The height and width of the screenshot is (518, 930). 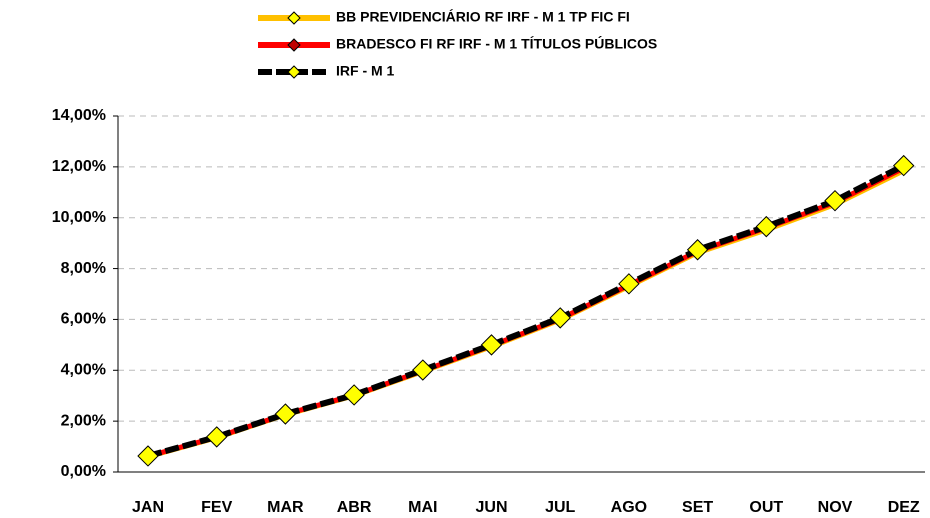 I want to click on y-tick-label: 2,00%, so click(x=83, y=420).